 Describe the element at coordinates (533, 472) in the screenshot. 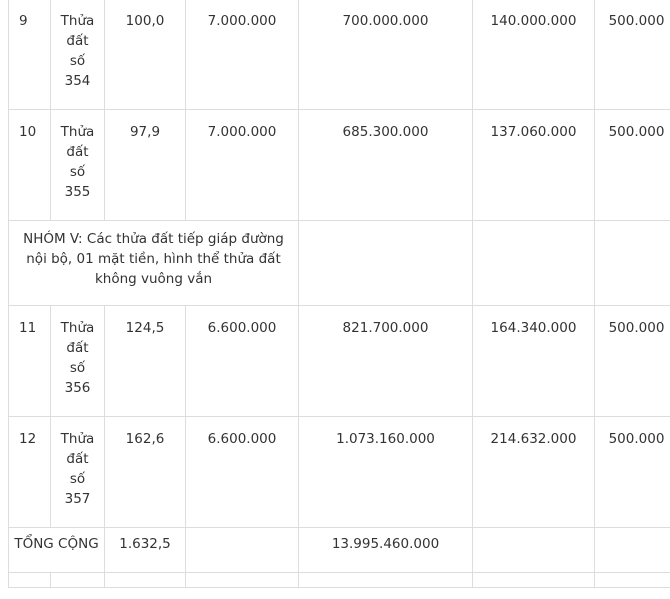

I see `deposit-cell: 214.632.000` at that location.